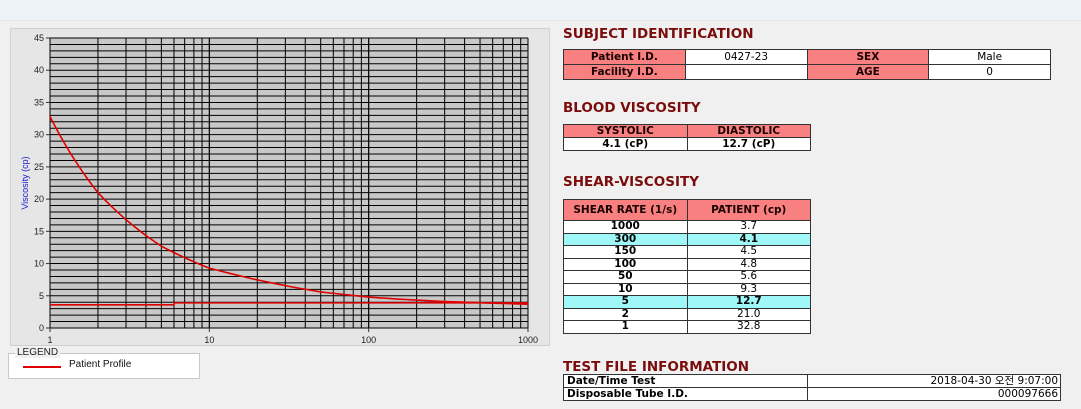  Describe the element at coordinates (632, 108) in the screenshot. I see `blood-title: BLOOD VISCOSITY` at that location.